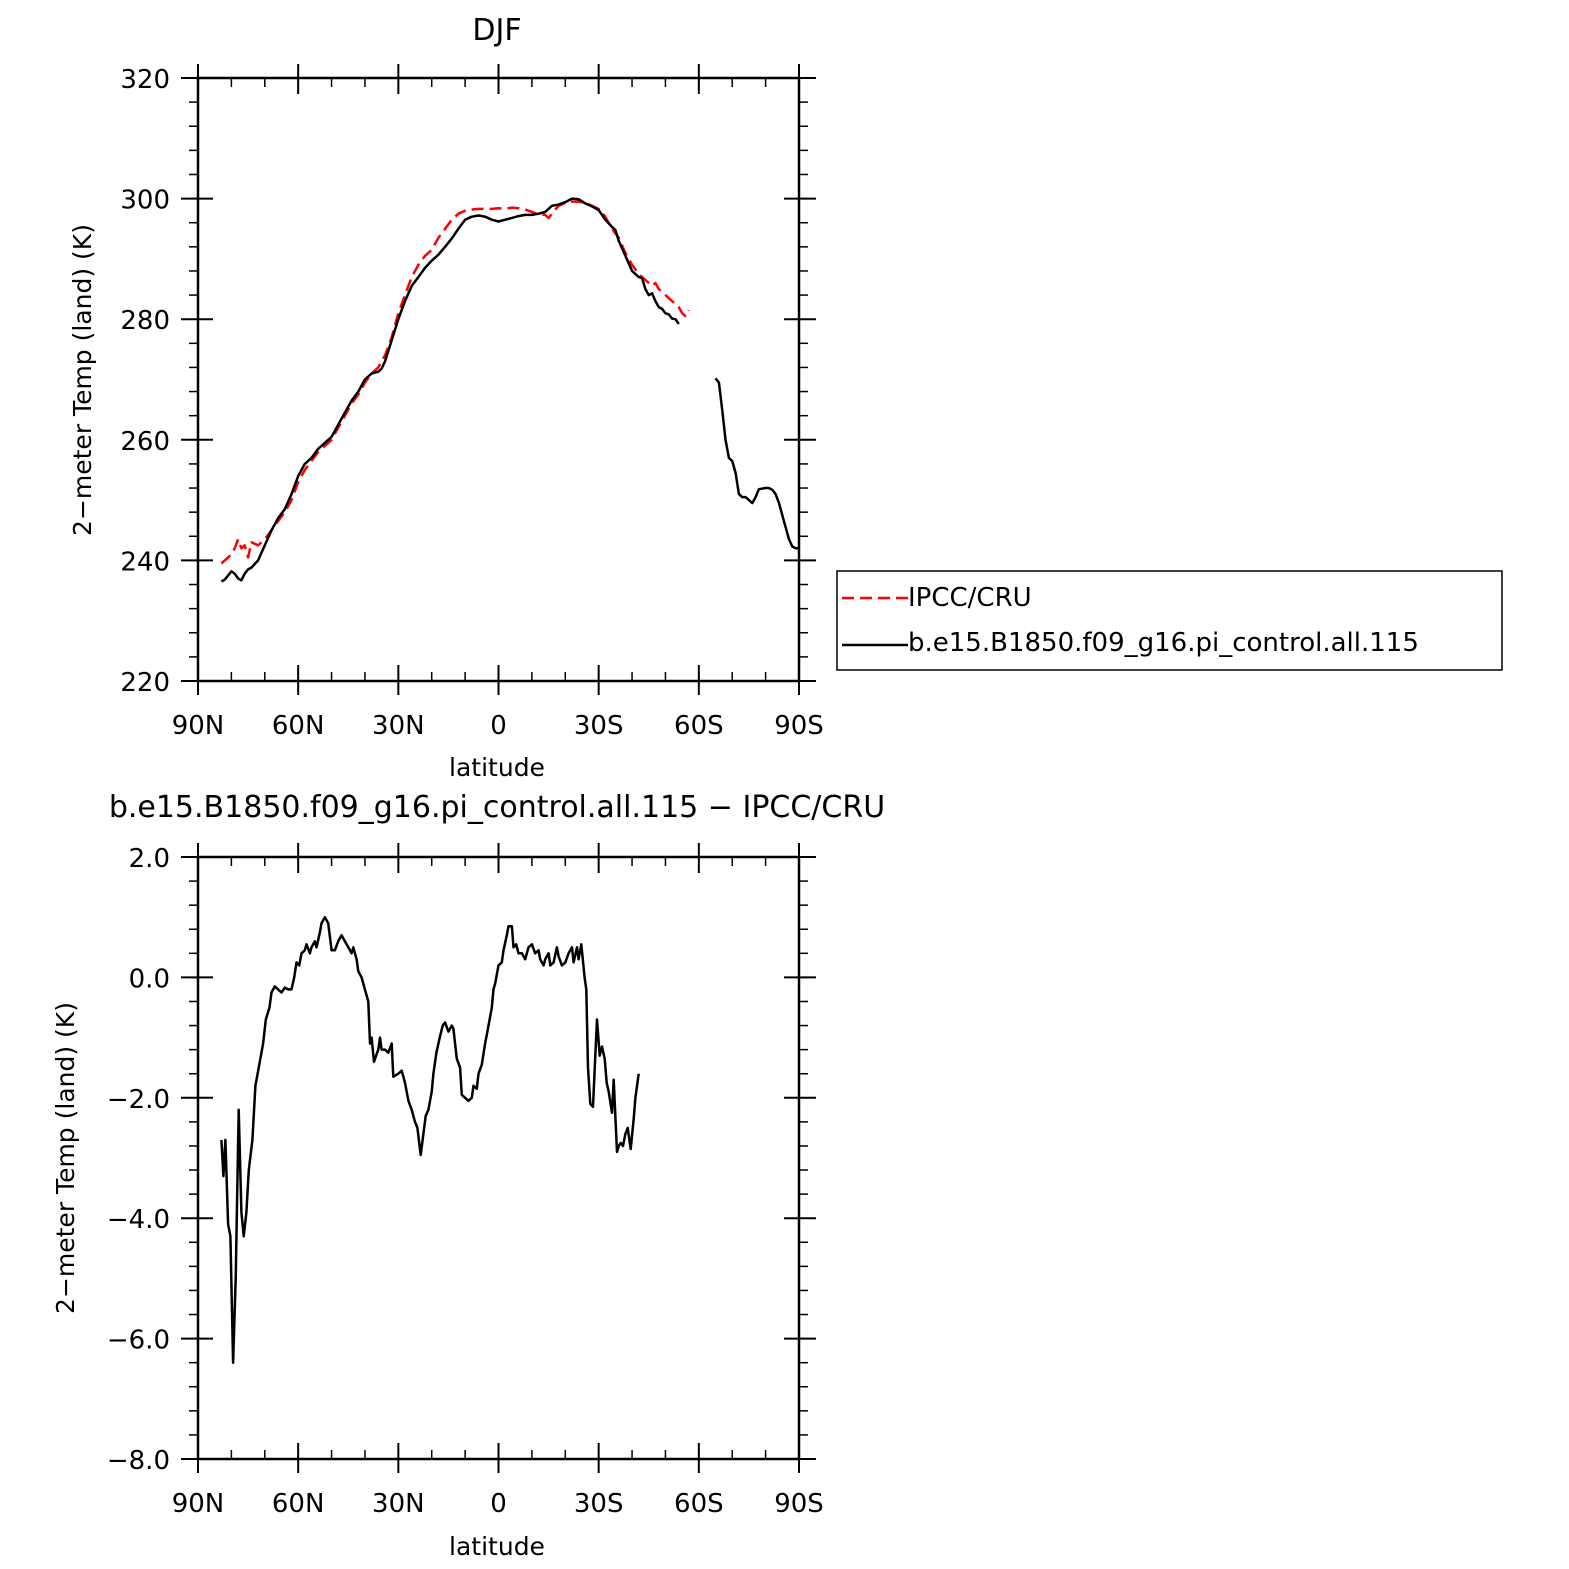 This screenshot has height=1569, width=1569. I want to click on bottom-series-layer, so click(430, 1139).